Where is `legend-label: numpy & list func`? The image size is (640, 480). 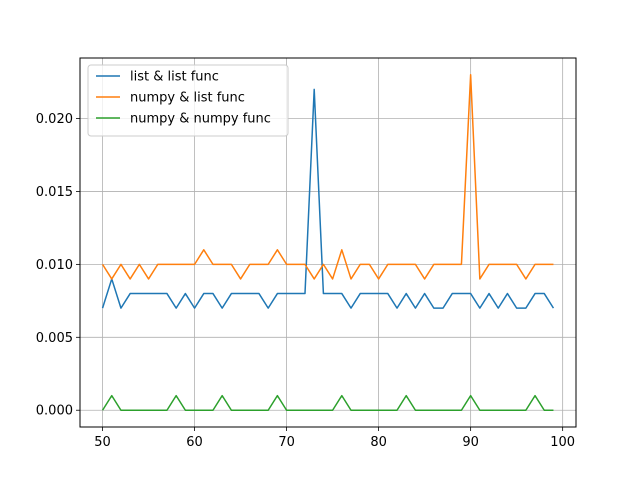
legend-label: numpy & list func is located at coordinates (187, 98).